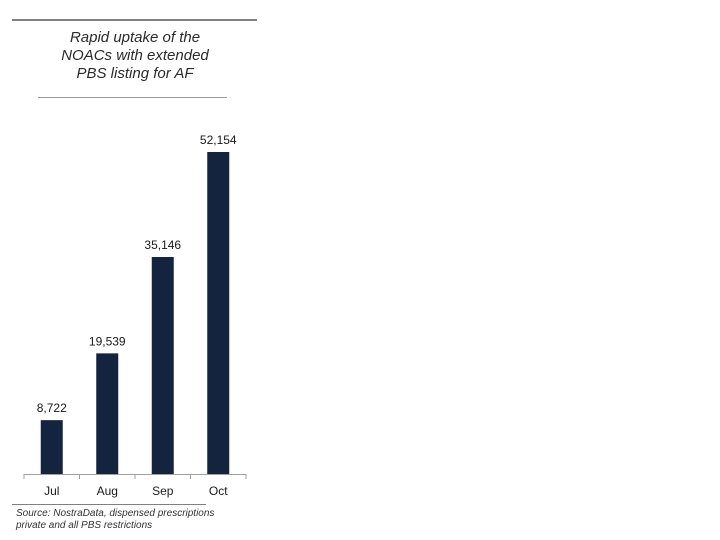 This screenshot has height=540, width=720. Describe the element at coordinates (52, 408) in the screenshot. I see `data-label-jul: 8,722` at that location.